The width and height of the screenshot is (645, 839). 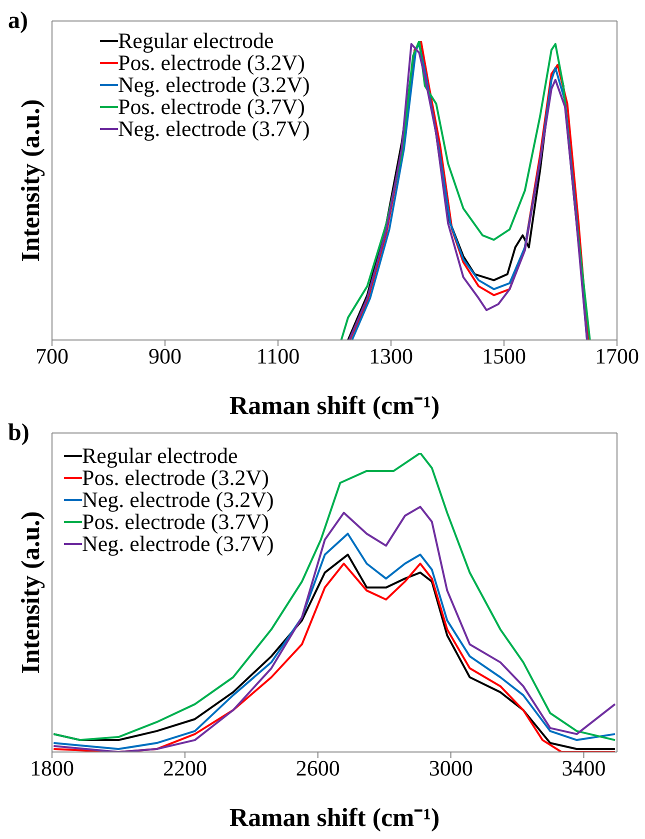 I want to click on x-tick-label: 2600, so click(x=318, y=768).